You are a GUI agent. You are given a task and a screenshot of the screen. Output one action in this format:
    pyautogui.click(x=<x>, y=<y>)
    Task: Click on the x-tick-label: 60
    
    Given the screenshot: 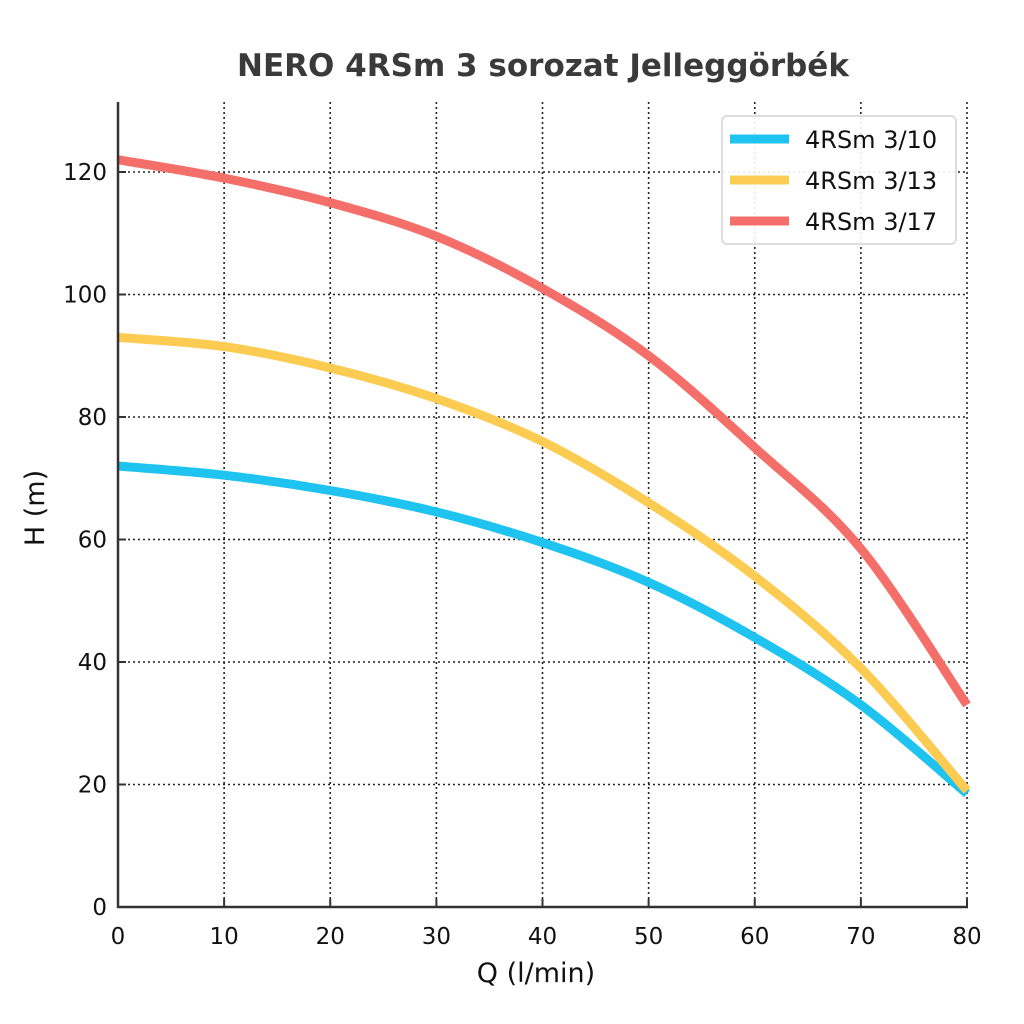 What is the action you would take?
    pyautogui.click(x=754, y=937)
    